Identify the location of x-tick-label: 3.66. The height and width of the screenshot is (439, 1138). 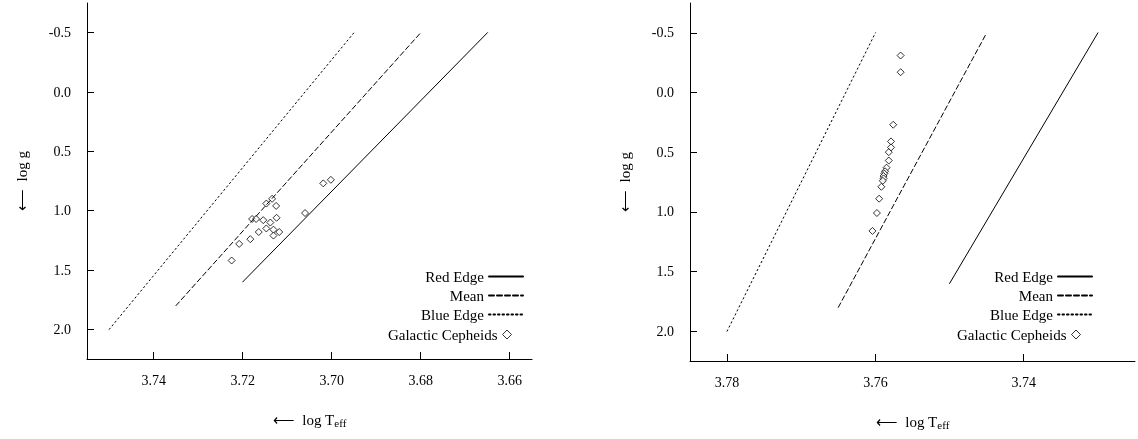
(509, 380).